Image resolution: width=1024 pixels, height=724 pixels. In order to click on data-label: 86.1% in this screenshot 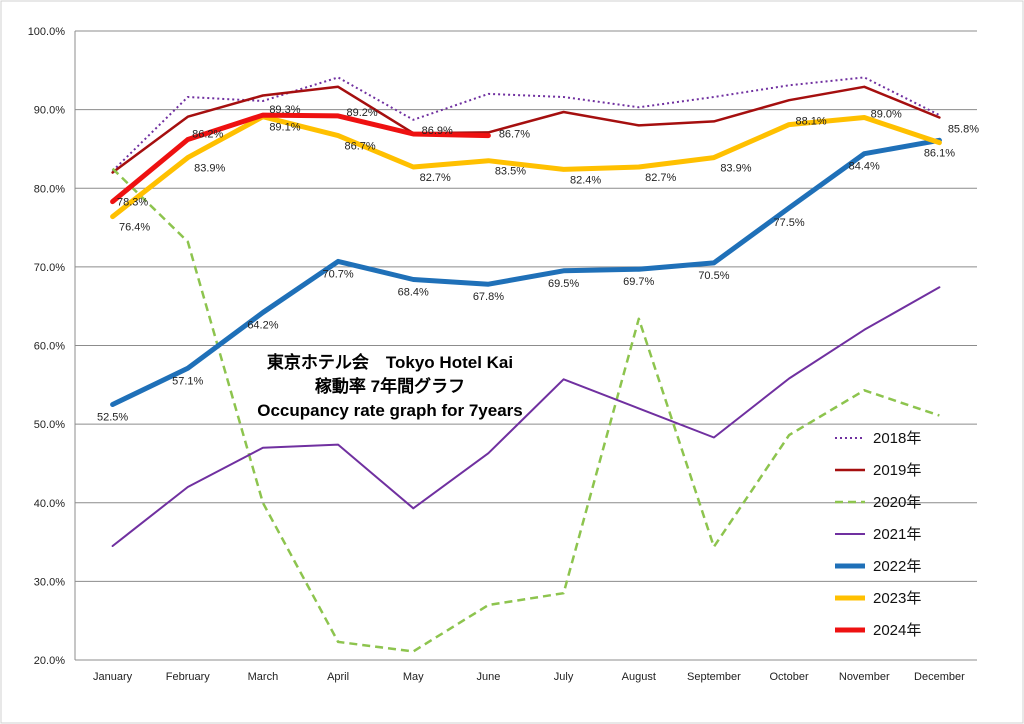, I will do `click(939, 153)`.